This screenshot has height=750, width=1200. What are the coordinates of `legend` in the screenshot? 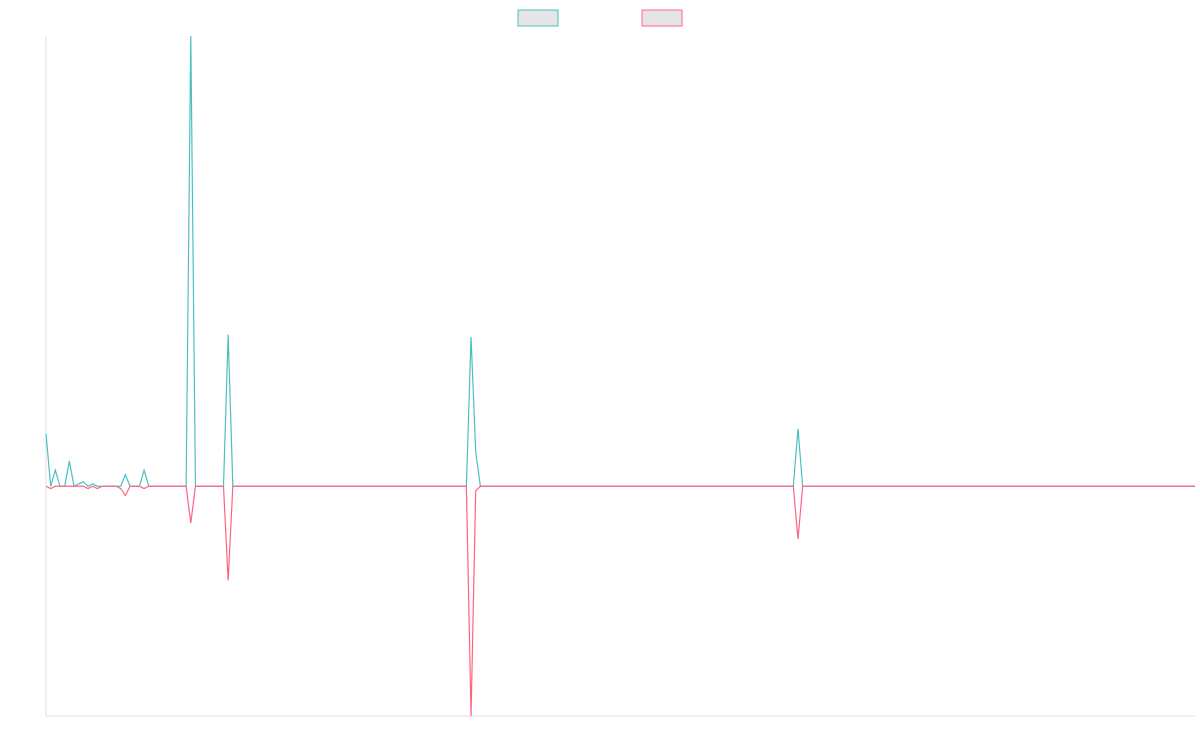 It's located at (600, 18).